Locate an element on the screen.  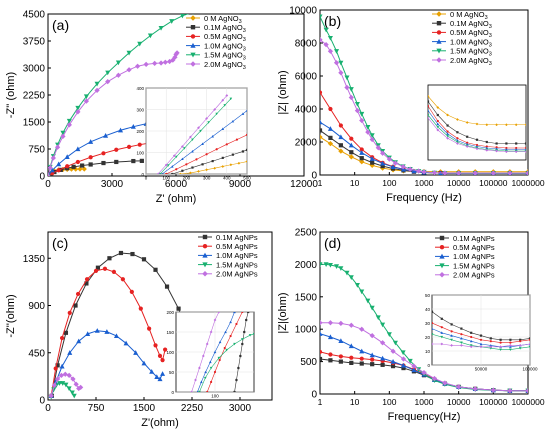
x-axis-label: Z'(ohm) is located at coordinates (160, 423).